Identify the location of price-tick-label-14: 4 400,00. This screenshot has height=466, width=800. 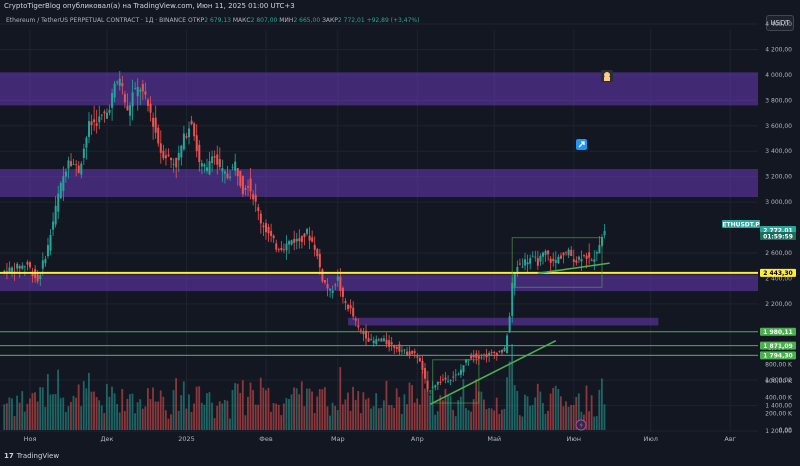
(778, 24).